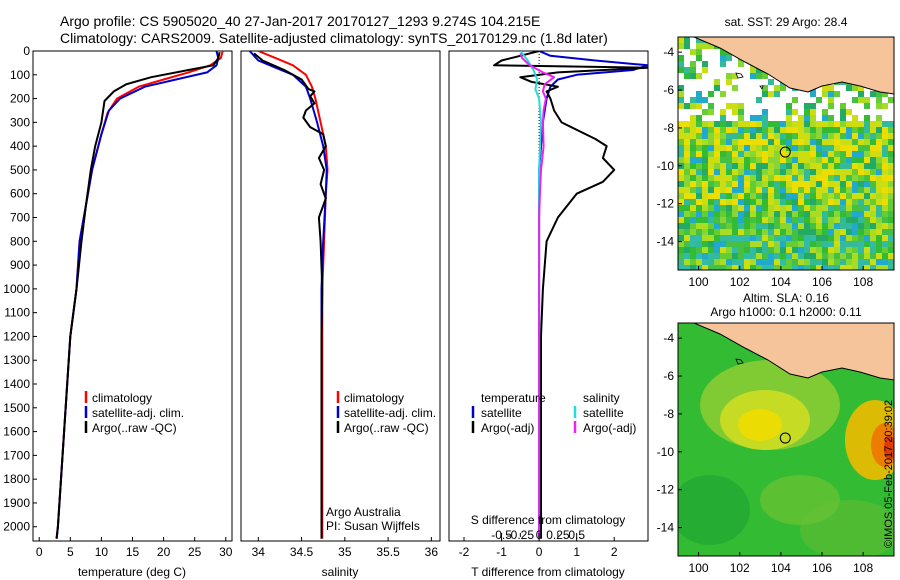  What do you see at coordinates (20, 146) in the screenshot?
I see `depth-tick-label-4: 400` at bounding box center [20, 146].